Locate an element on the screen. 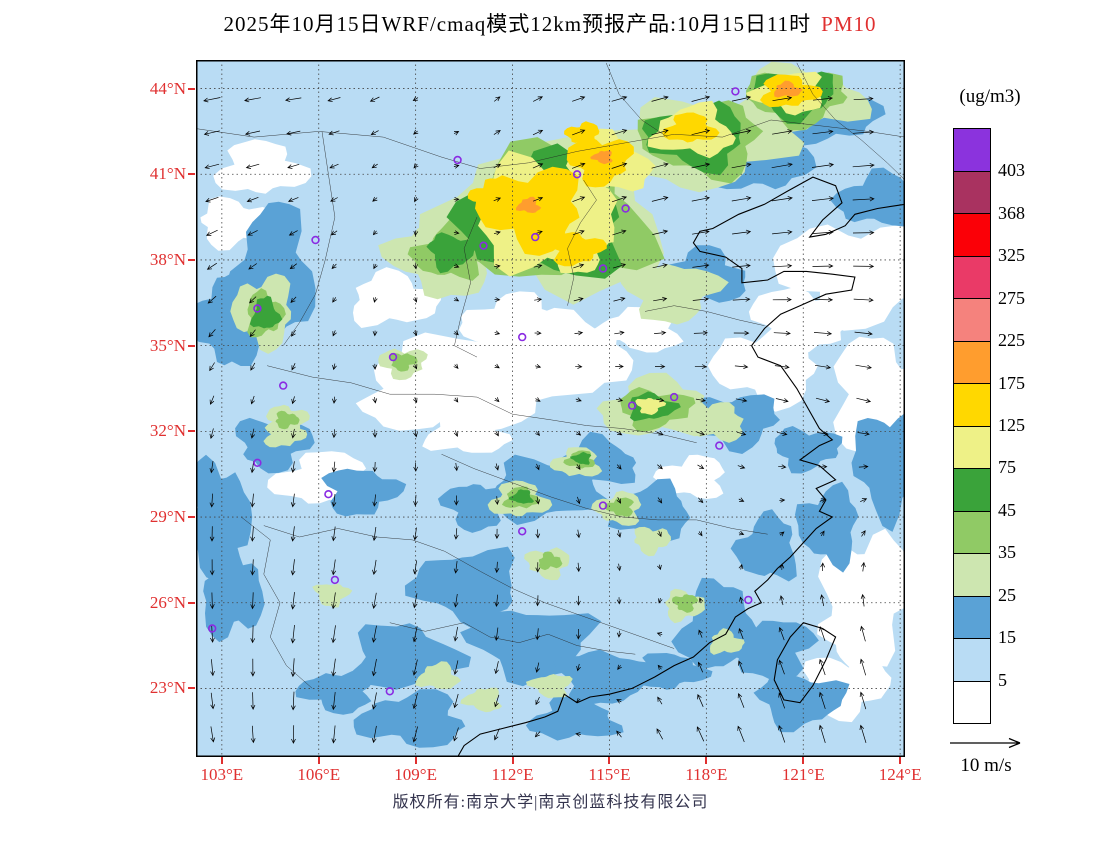 Image resolution: width=1100 pixels, height=850 pixels. colorbar-tick-label: 25 is located at coordinates (1007, 594).